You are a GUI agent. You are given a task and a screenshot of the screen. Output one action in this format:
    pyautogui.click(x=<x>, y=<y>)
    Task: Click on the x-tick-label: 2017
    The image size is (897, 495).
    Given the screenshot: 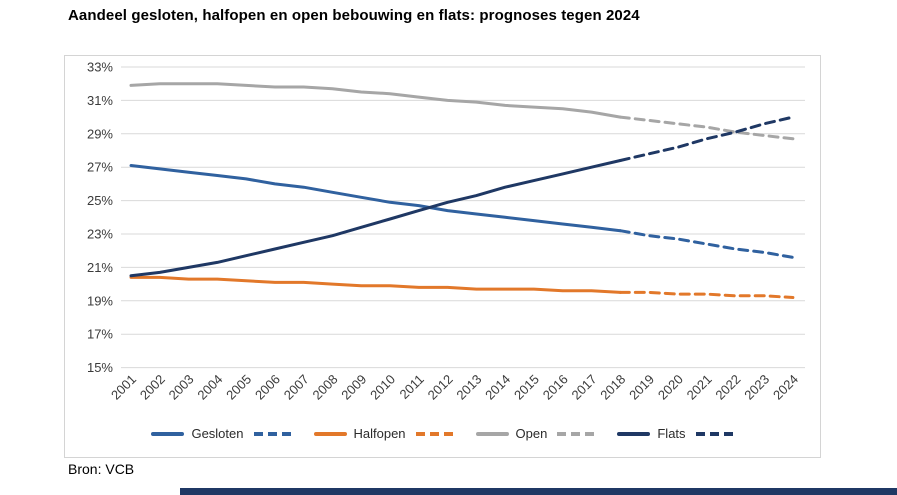 What is the action you would take?
    pyautogui.click(x=584, y=387)
    